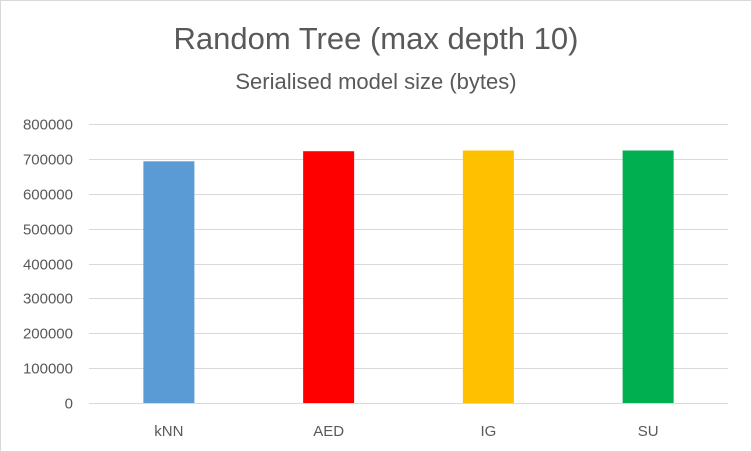  What do you see at coordinates (329, 277) in the screenshot?
I see `bar-aed` at bounding box center [329, 277].